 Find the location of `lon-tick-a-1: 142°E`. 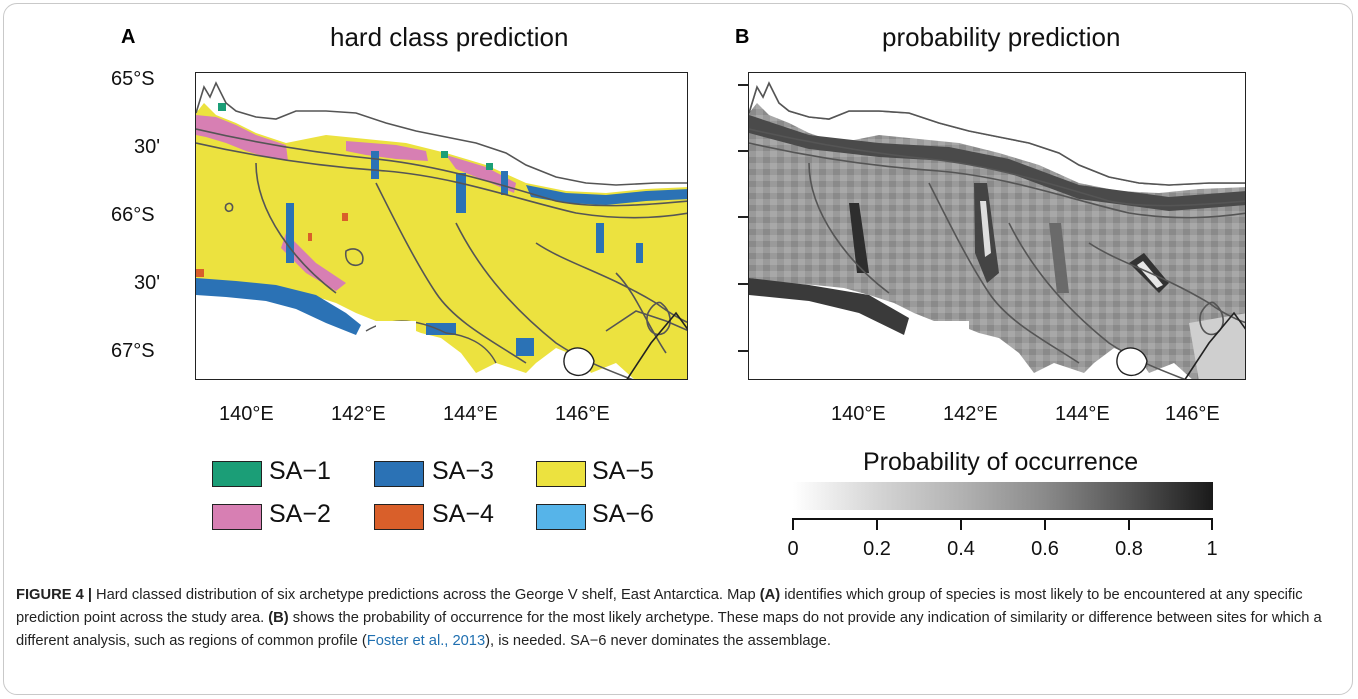

lon-tick-a-1: 142°E is located at coordinates (358, 414).